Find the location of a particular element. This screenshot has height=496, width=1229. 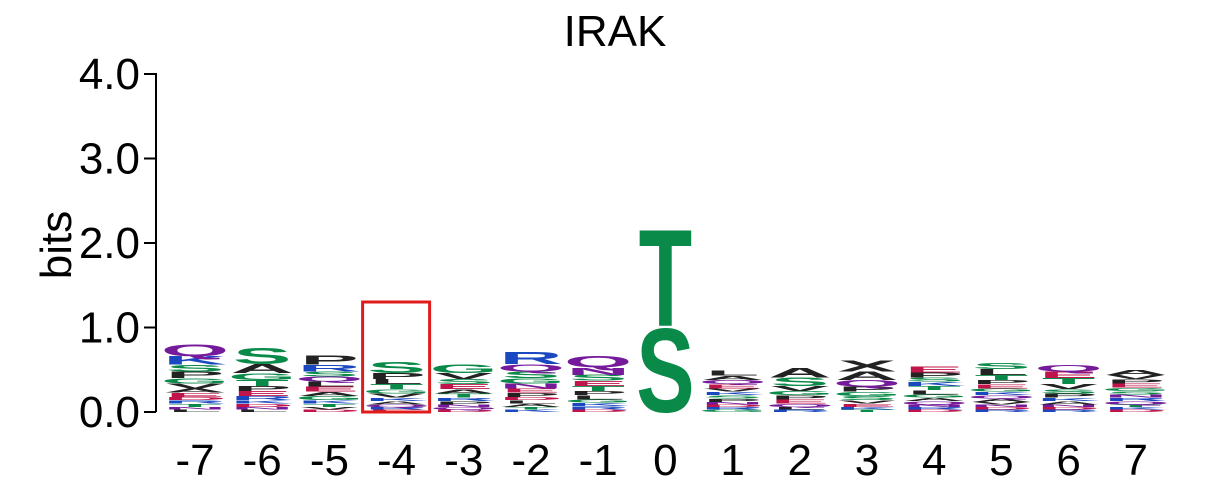

logo-column-0: ST is located at coordinates (665, 319).